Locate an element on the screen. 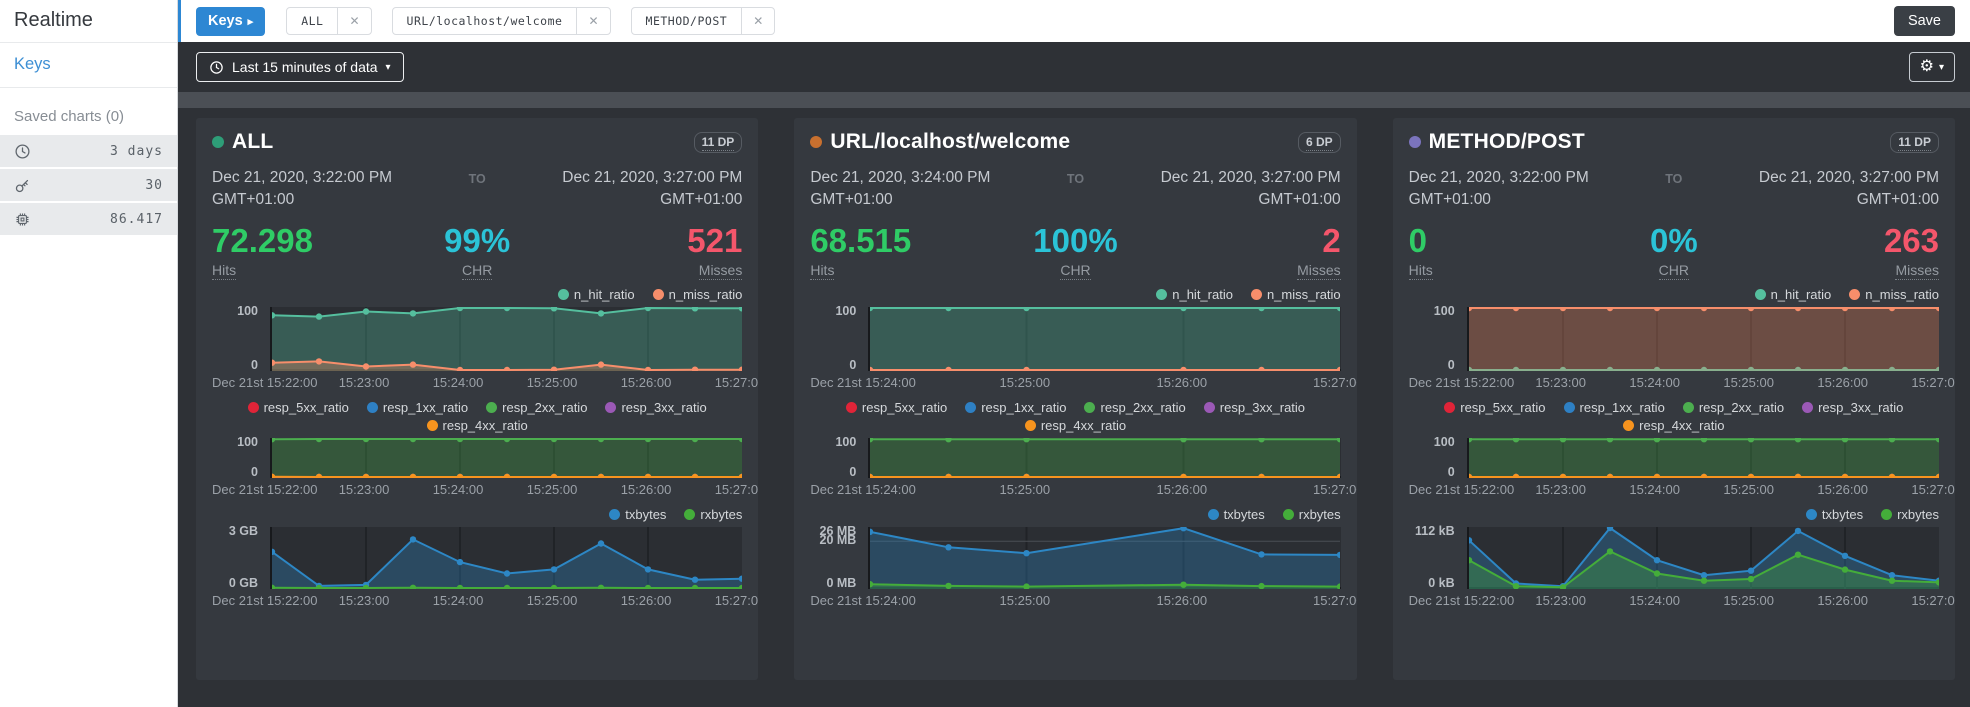  key-color-dot is located at coordinates (218, 142).